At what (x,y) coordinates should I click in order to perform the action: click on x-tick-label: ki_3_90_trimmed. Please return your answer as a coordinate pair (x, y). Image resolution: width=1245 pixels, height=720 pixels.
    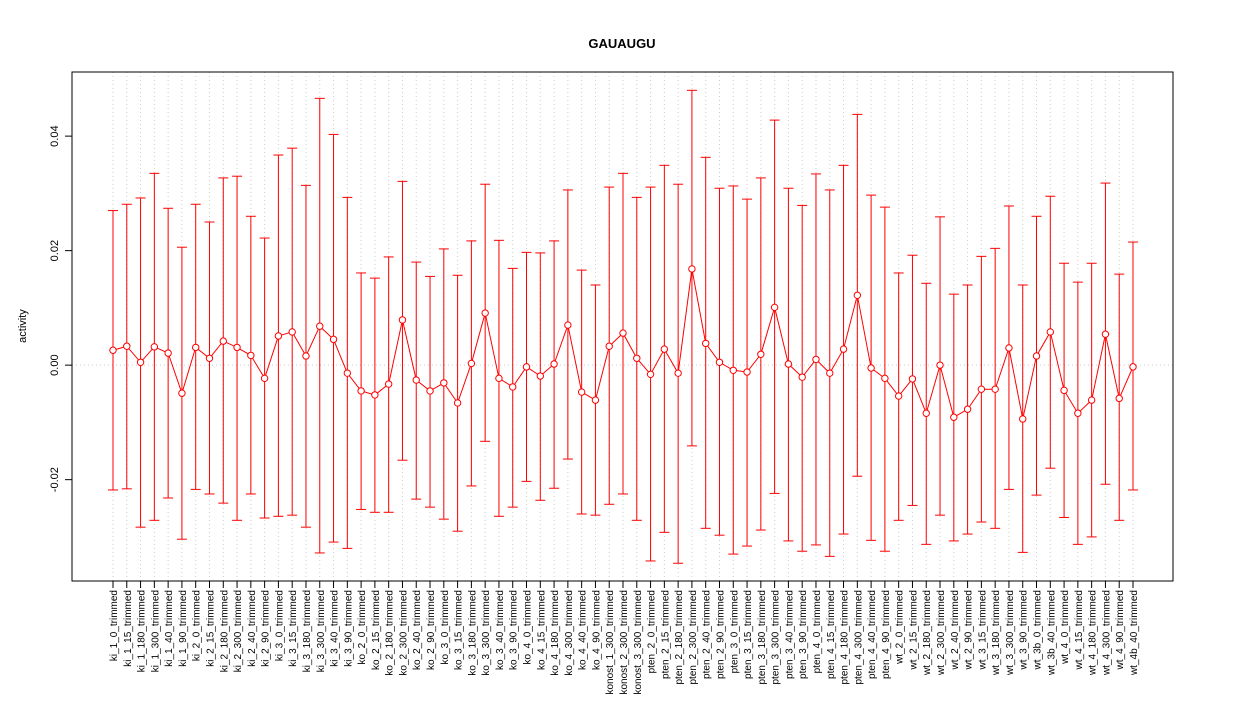
    Looking at the image, I should click on (348, 628).